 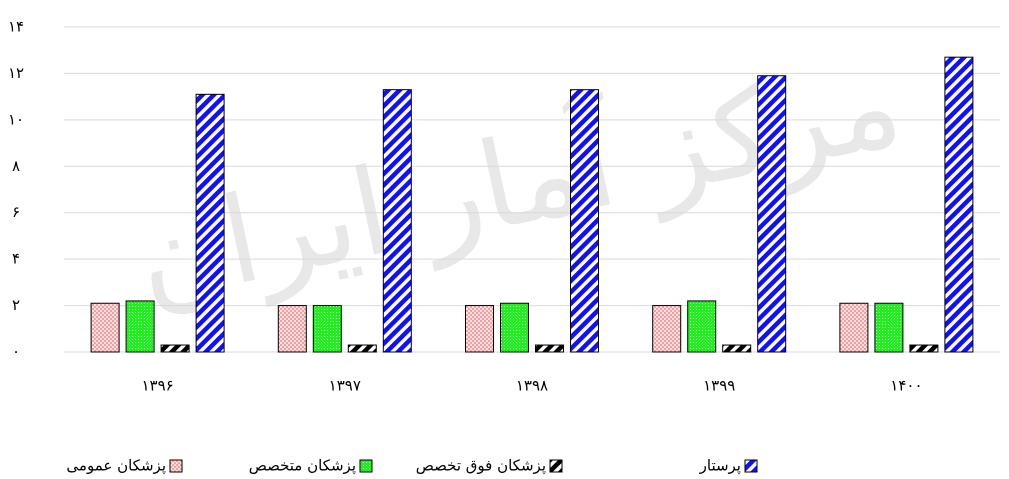 What do you see at coordinates (719, 386) in the screenshot?
I see `x-tick-label: ۱۳۹۹` at bounding box center [719, 386].